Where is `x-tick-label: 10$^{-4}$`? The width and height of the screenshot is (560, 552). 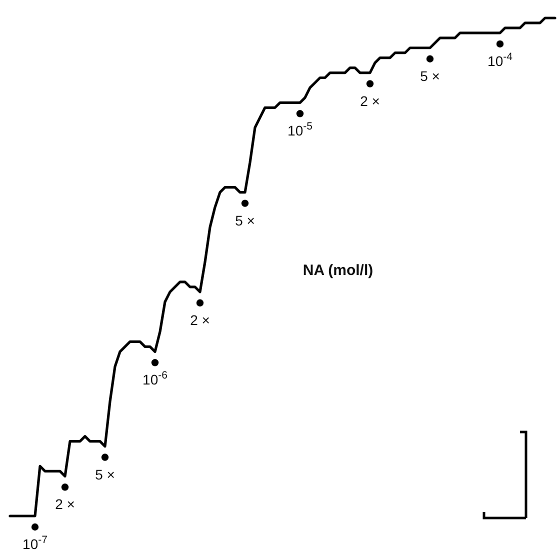 x-tick-label: 10$^{-4}$ is located at coordinates (500, 59).